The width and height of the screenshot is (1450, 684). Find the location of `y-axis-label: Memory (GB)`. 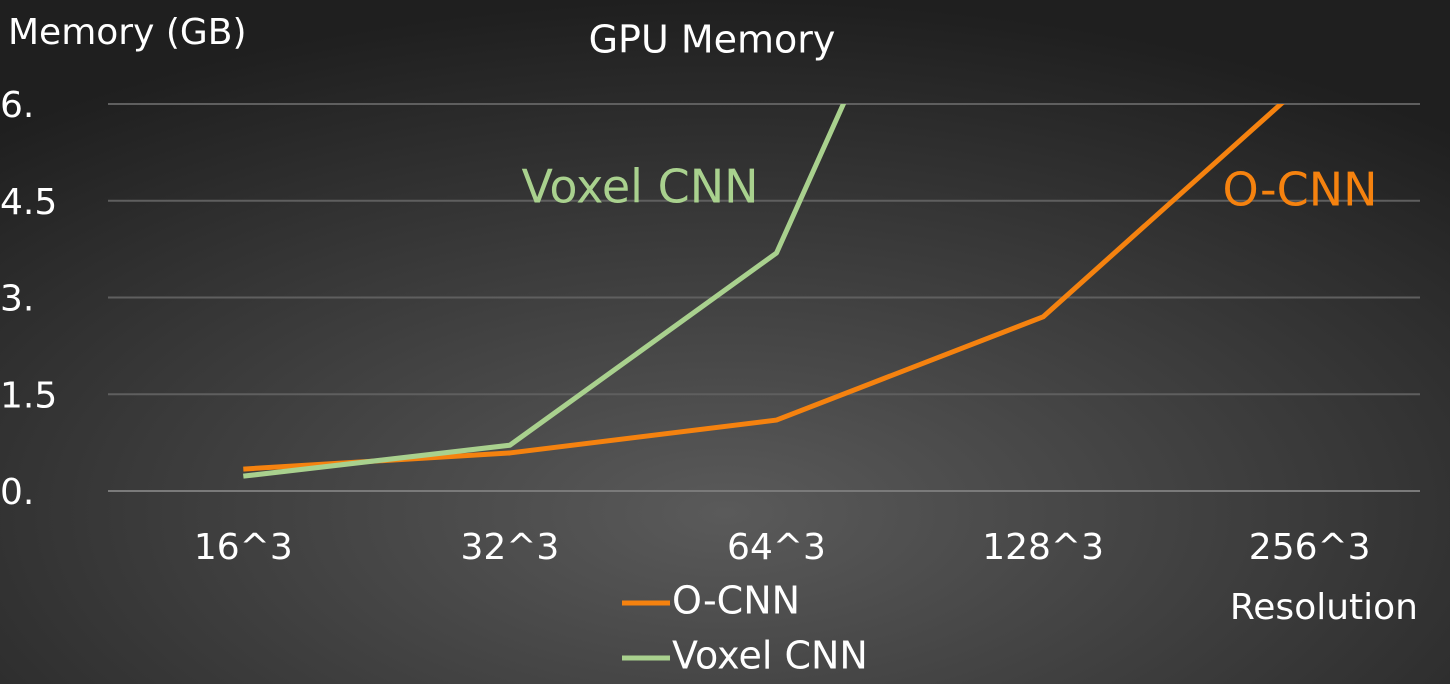

y-axis-label: Memory (GB) is located at coordinates (127, 32).